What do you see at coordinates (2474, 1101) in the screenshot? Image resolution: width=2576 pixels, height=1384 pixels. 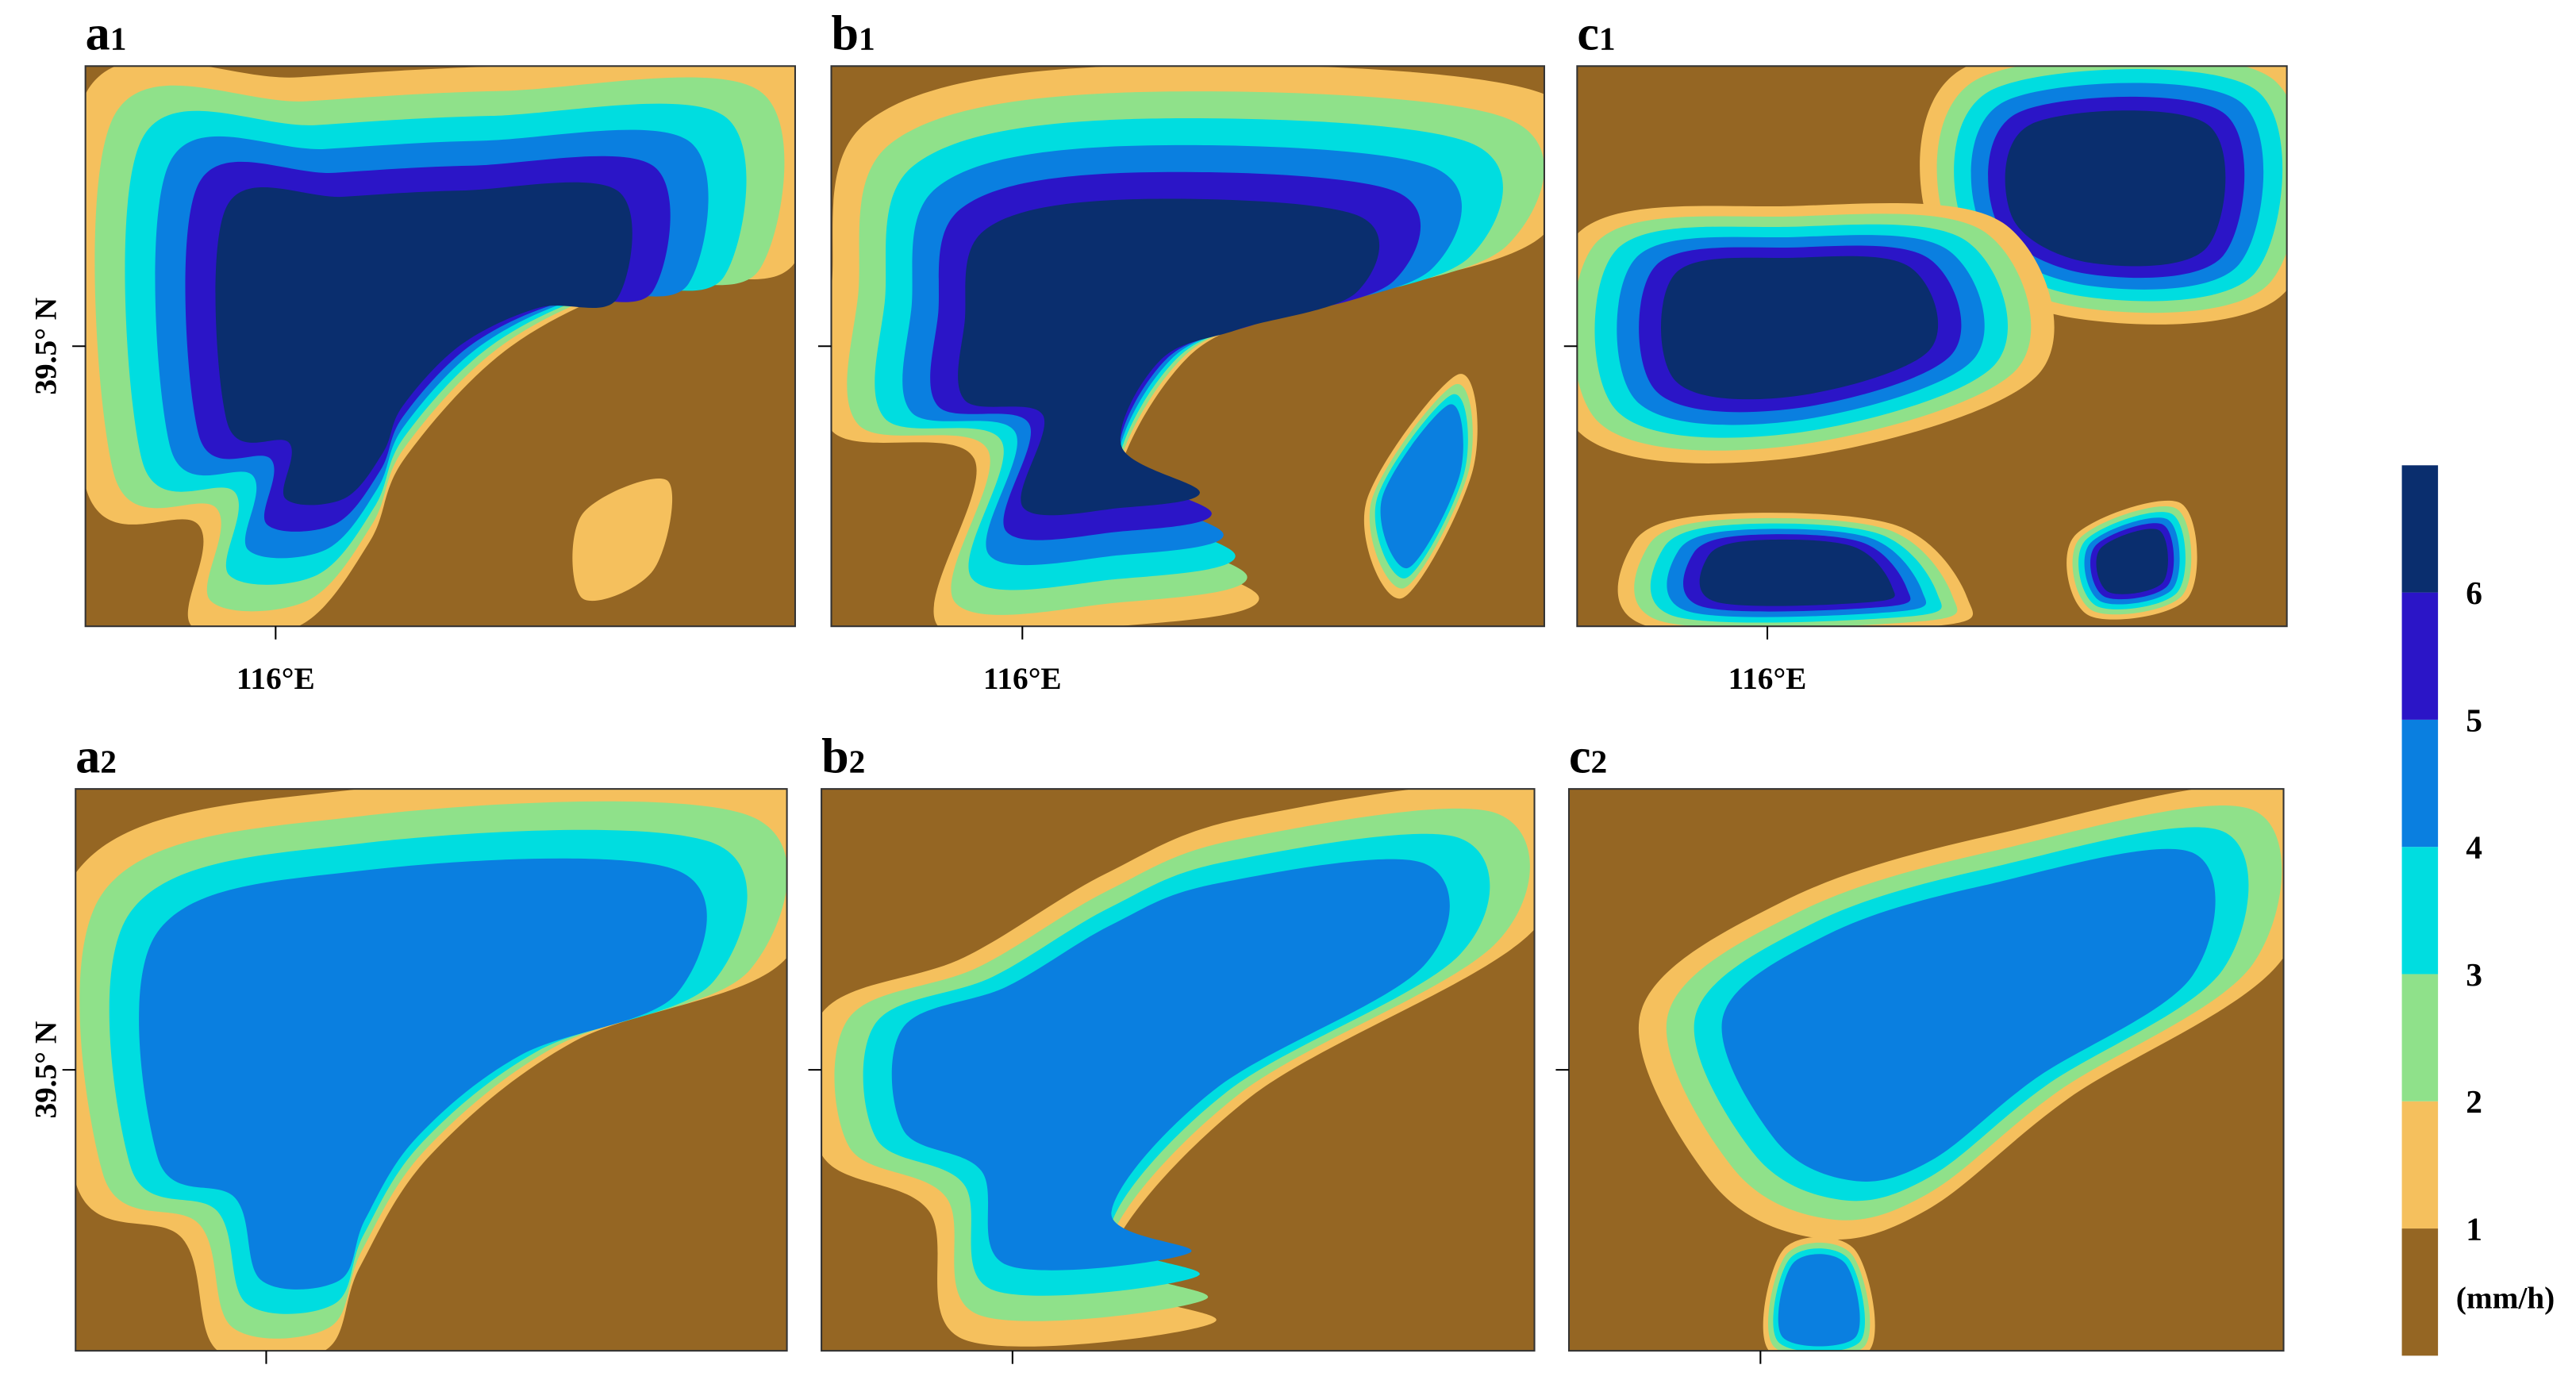 I see `colorbar-tick-label: 2` at bounding box center [2474, 1101].